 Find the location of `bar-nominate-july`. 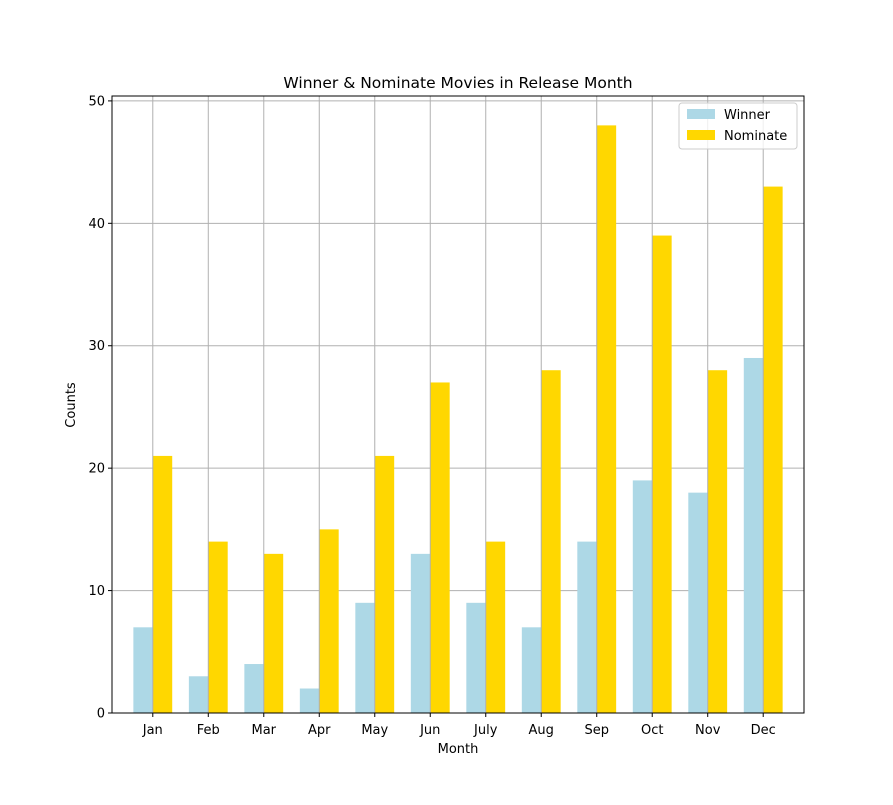

bar-nominate-july is located at coordinates (495, 627).